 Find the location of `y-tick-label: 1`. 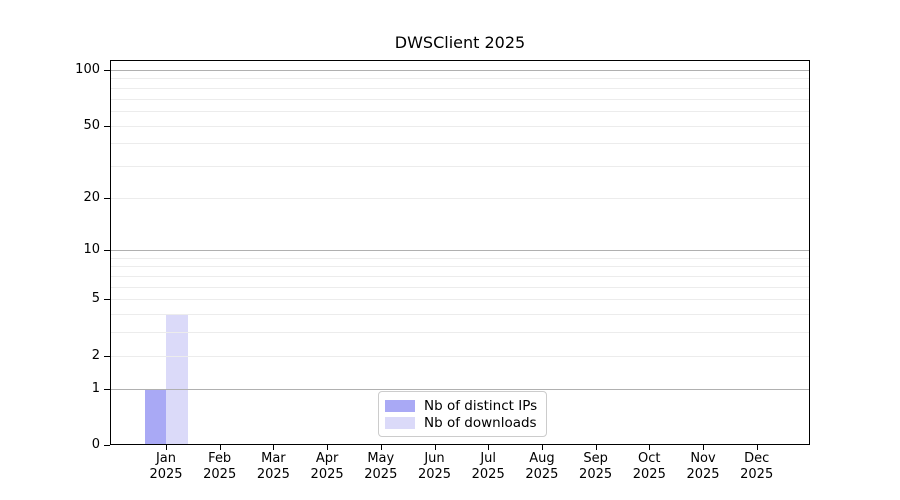

y-tick-label: 1 is located at coordinates (95, 388).